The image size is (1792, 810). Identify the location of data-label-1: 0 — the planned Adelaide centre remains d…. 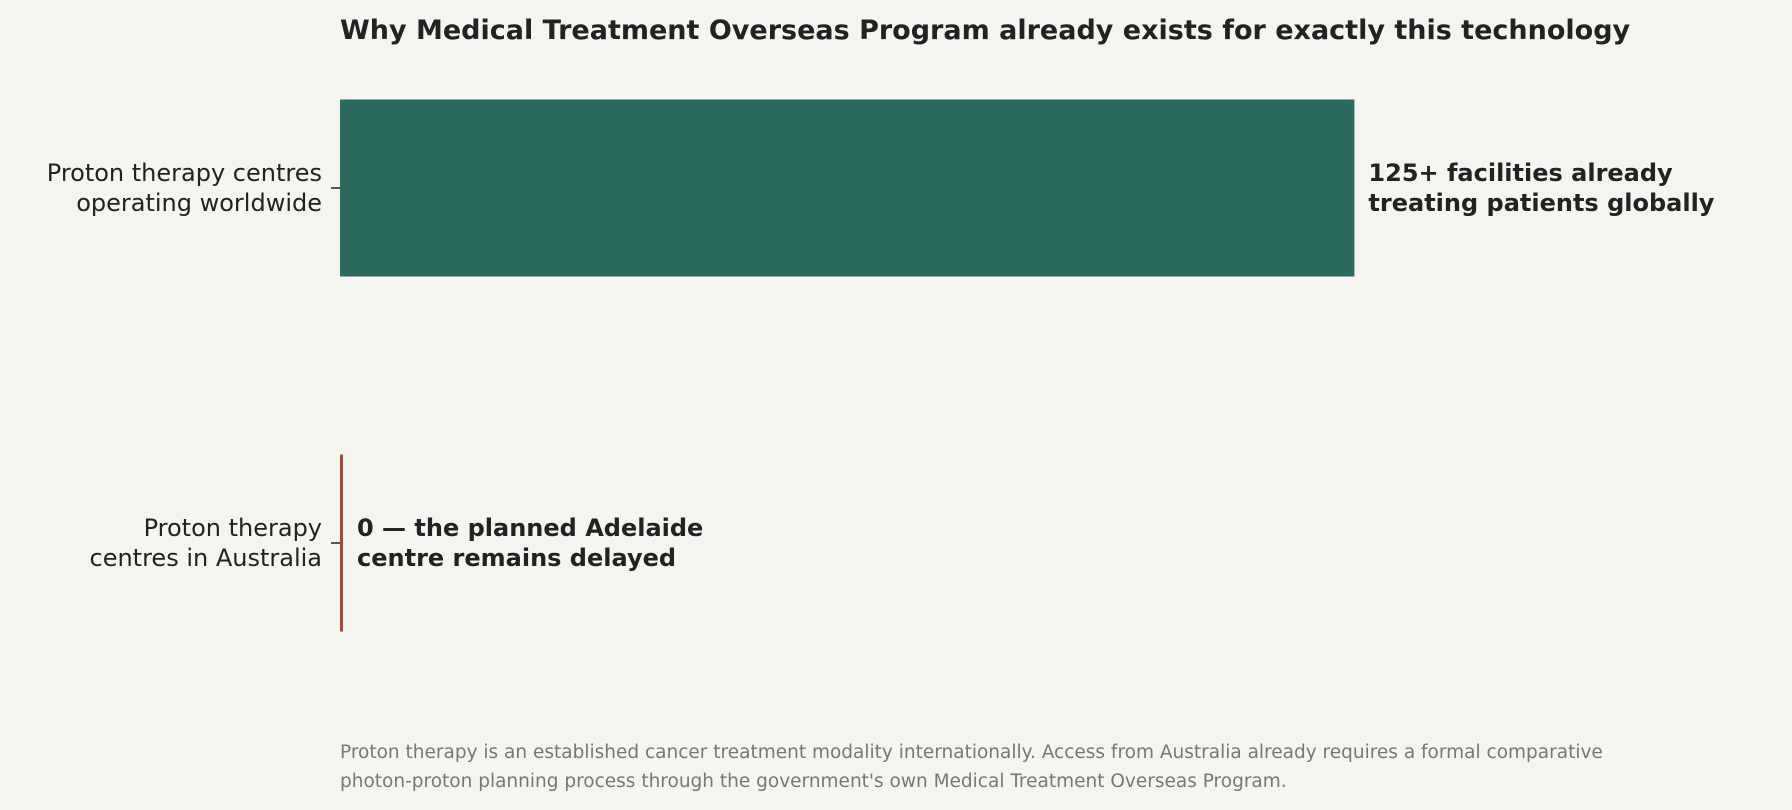
(530, 543).